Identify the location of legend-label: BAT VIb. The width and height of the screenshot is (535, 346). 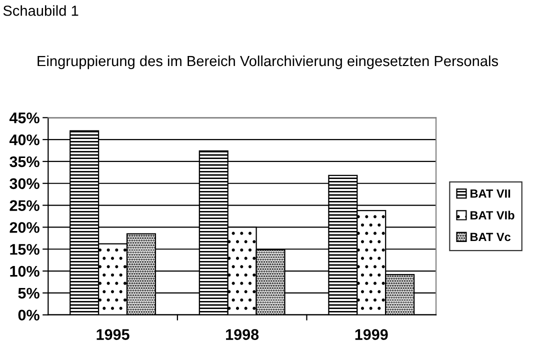
(492, 215).